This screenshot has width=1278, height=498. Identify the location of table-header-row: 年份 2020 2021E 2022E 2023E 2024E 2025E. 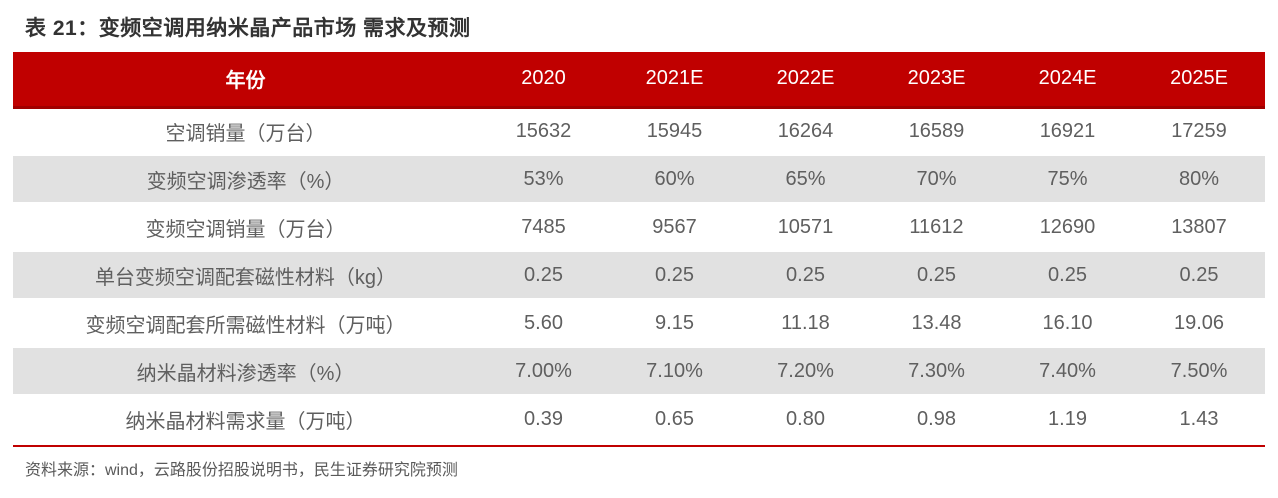
(639, 80).